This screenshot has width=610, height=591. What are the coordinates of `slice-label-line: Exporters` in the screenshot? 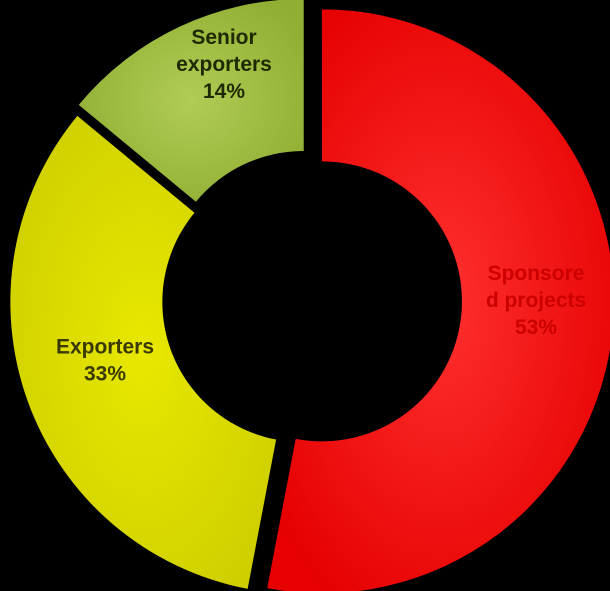 It's located at (105, 347).